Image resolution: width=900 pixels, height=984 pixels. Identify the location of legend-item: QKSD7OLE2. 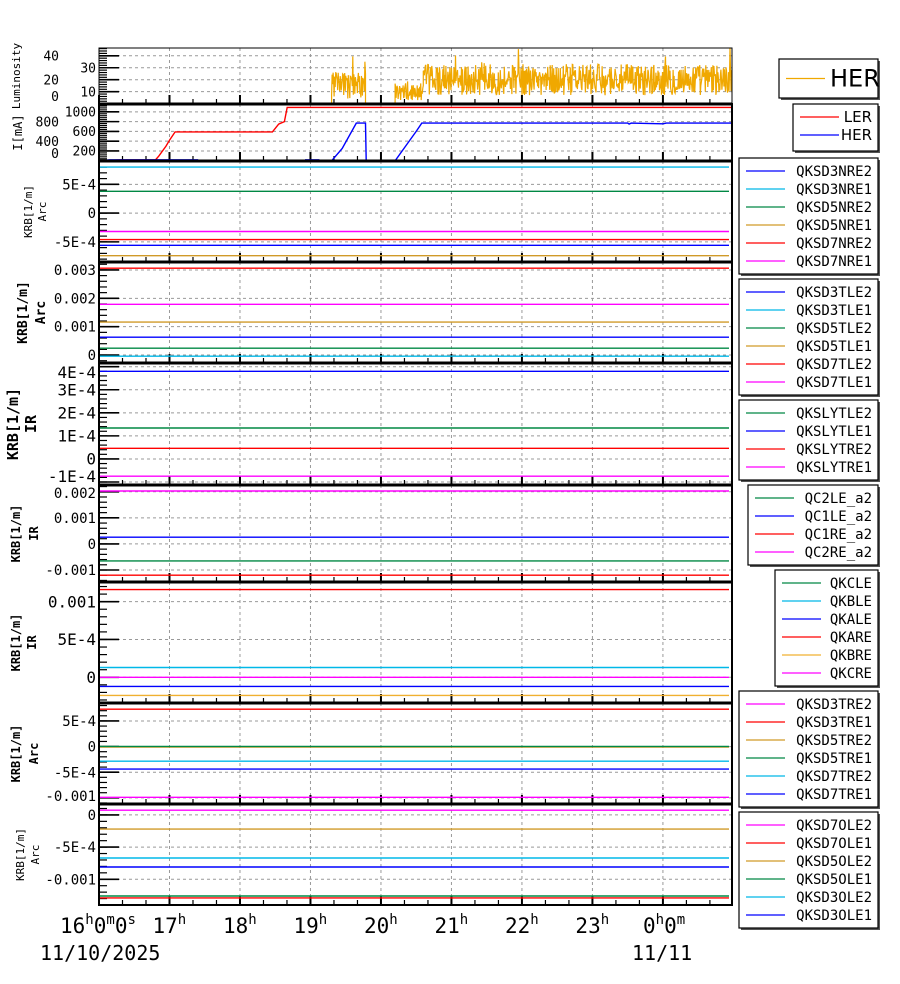
(809, 826).